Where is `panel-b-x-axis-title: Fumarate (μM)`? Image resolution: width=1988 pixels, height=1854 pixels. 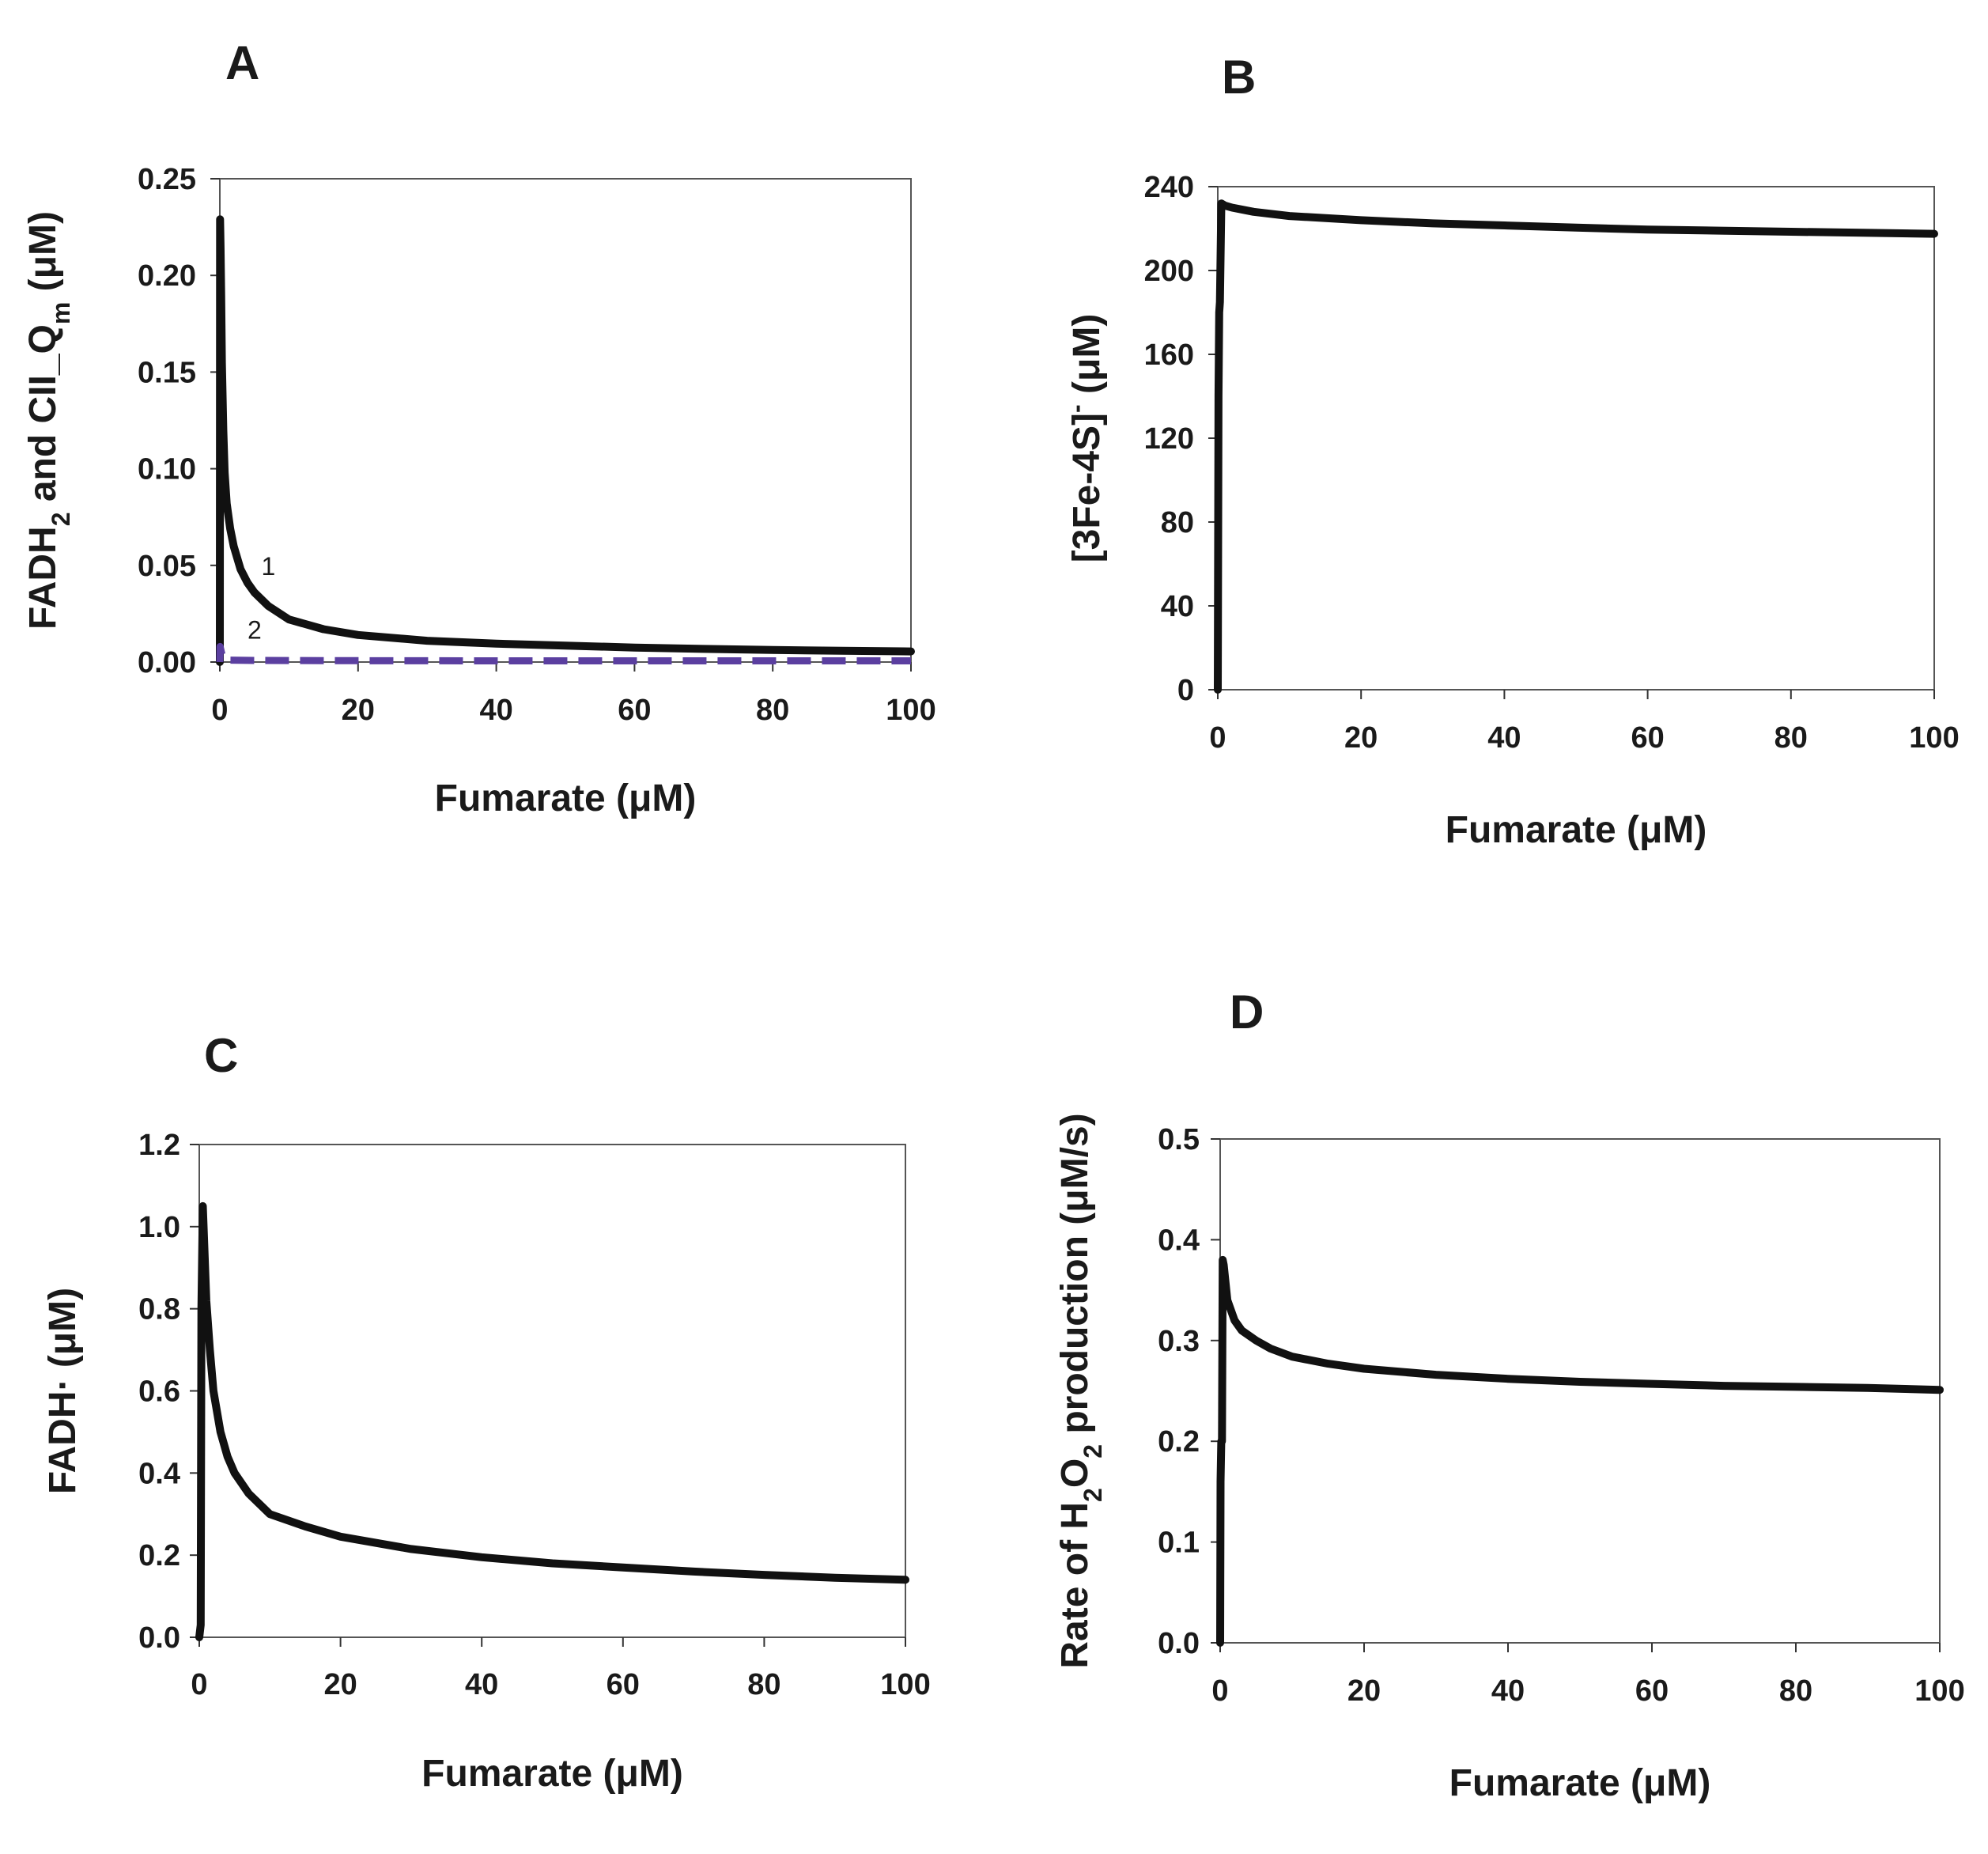
panel-b-x-axis-title: Fumarate (μM) is located at coordinates (1576, 830).